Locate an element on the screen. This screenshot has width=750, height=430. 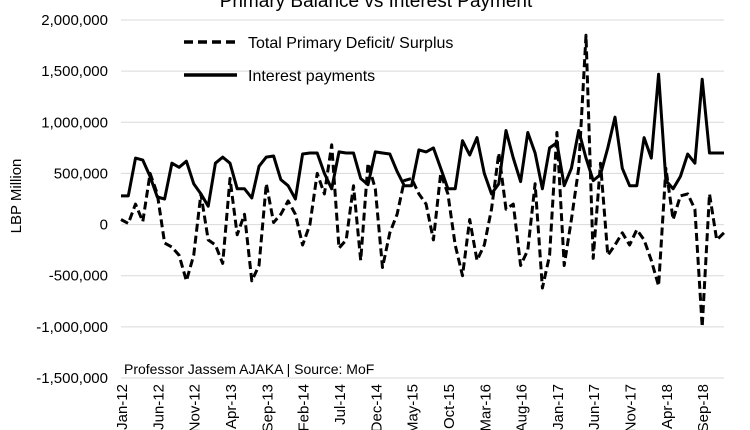
y-tick-label: -1,500,000 is located at coordinates (72, 378).